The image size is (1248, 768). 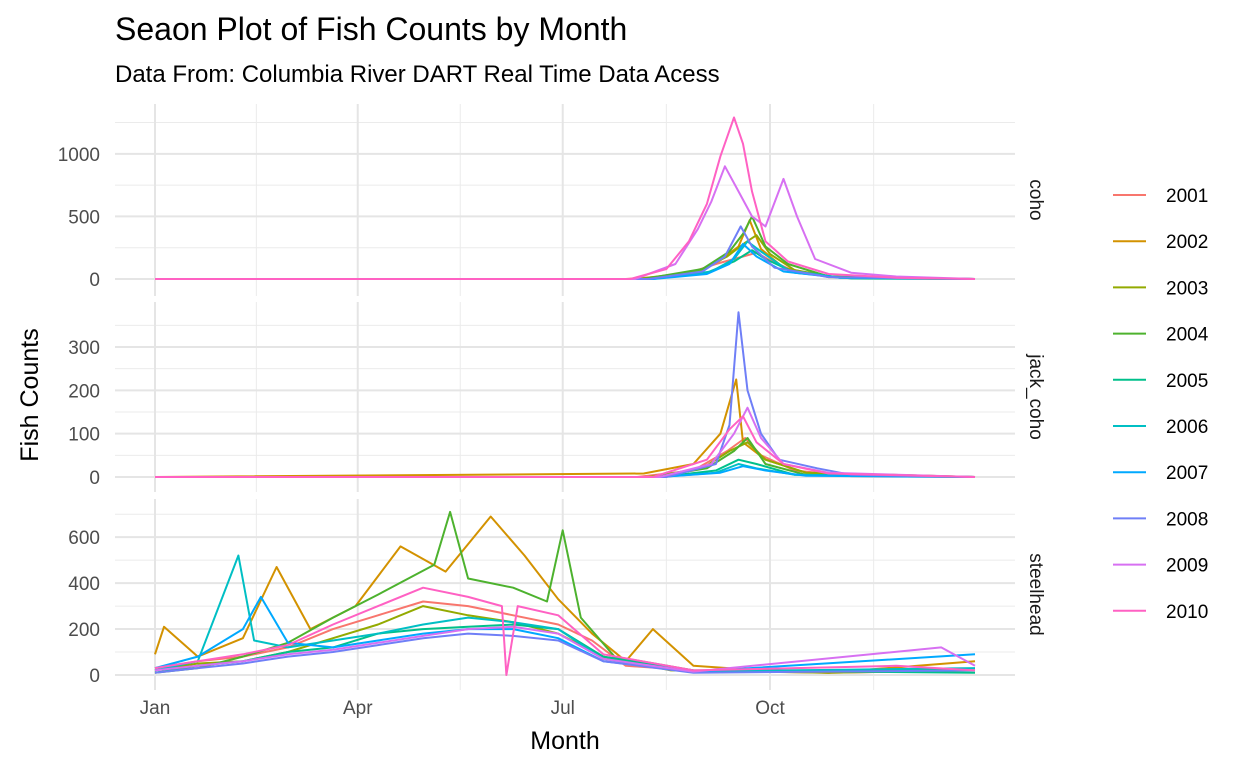 What do you see at coordinates (84, 348) in the screenshot?
I see `y-tick-label: 300` at bounding box center [84, 348].